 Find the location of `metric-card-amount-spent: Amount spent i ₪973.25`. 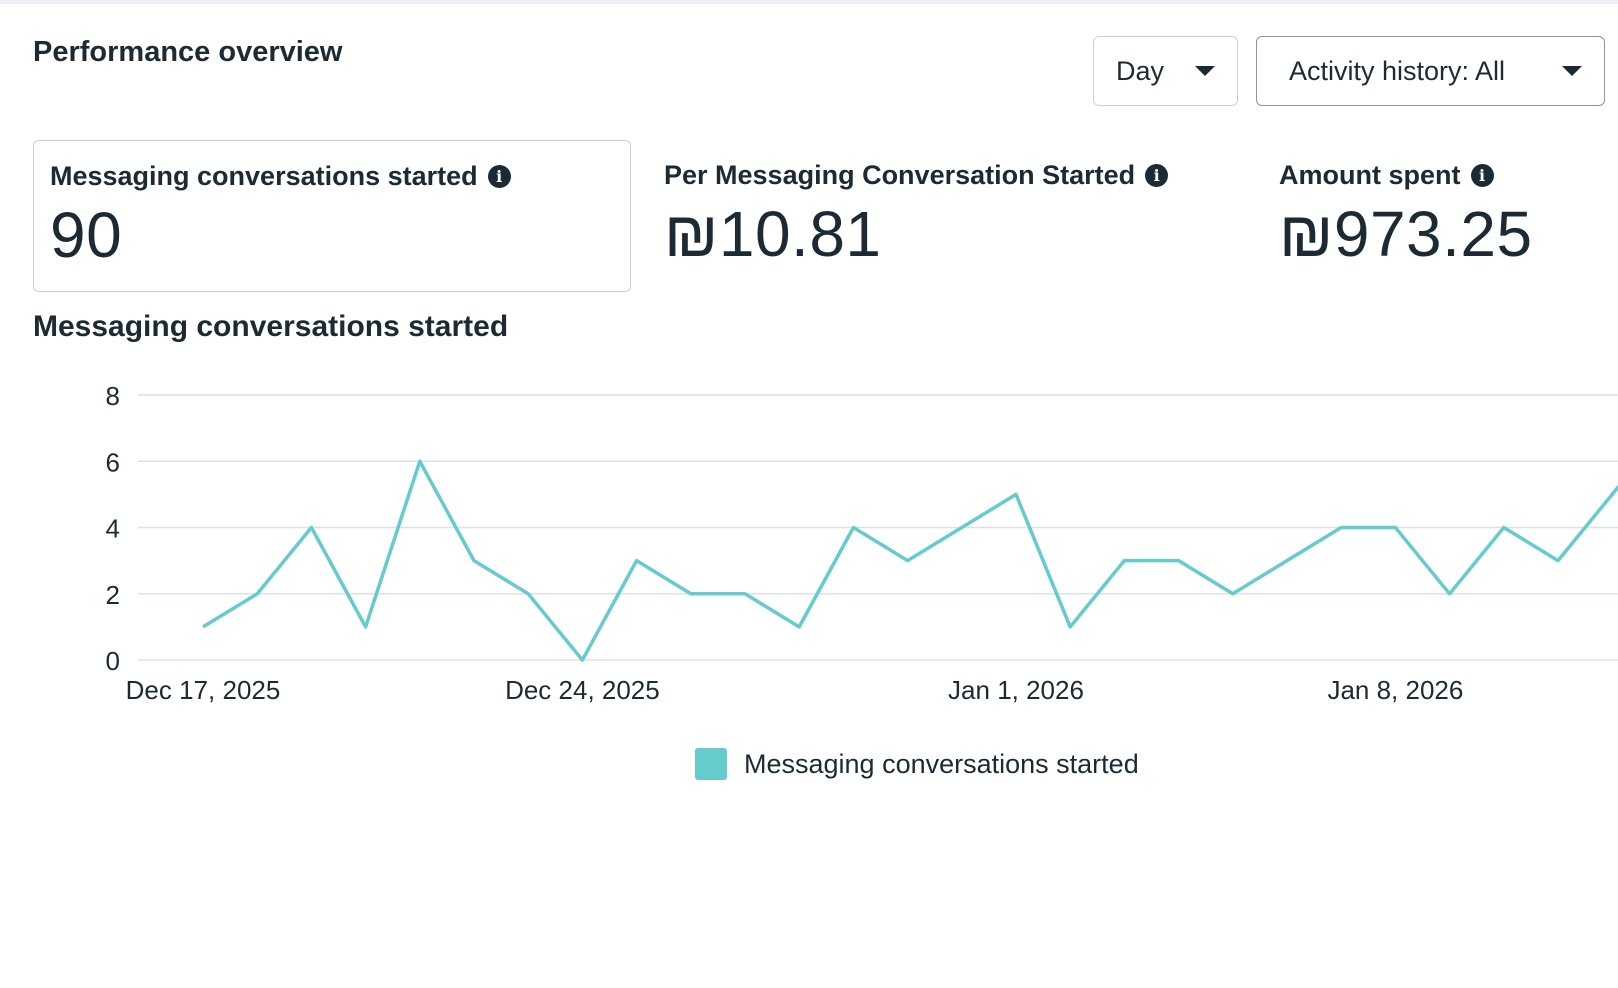

metric-card-amount-spent: Amount spent i ₪973.25 is located at coordinates (1433, 216).